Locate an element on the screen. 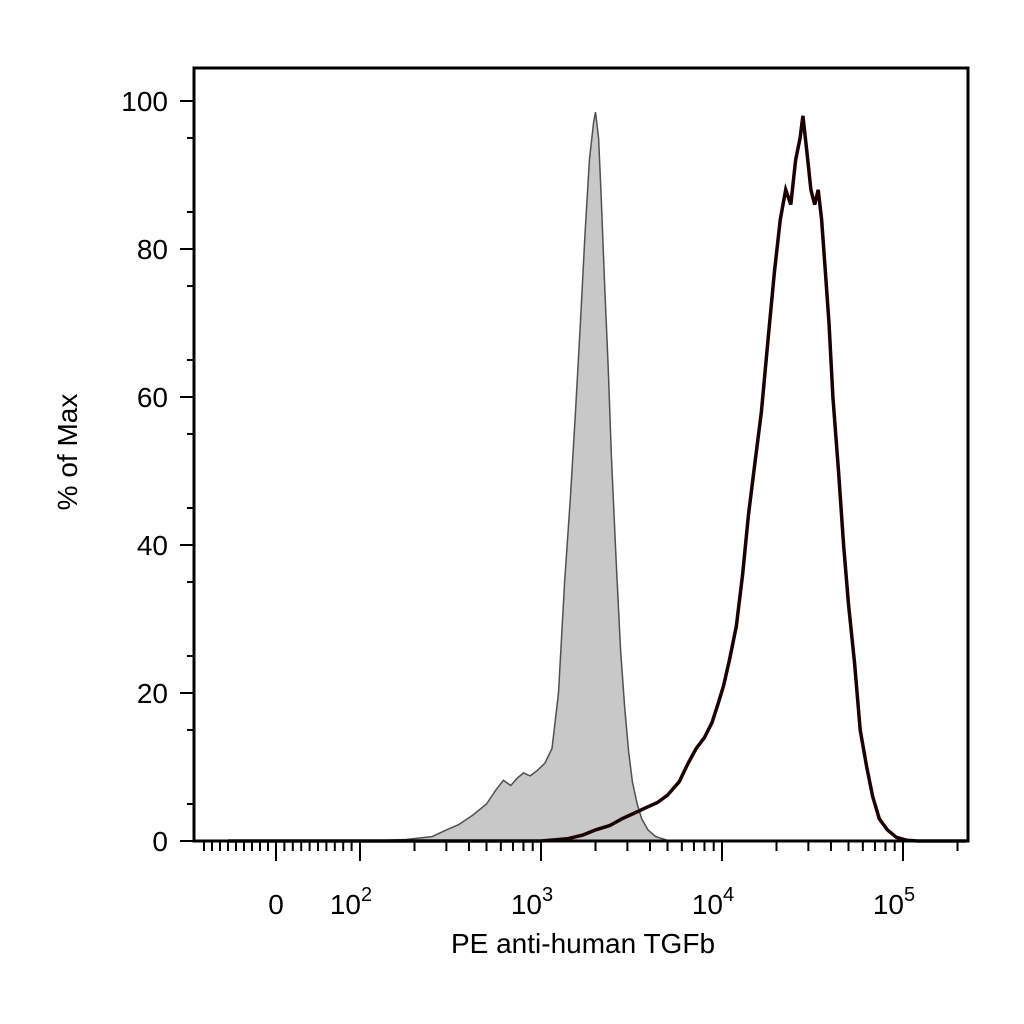 The width and height of the screenshot is (1024, 1024). x-tick-label: 10² is located at coordinates (351, 902).